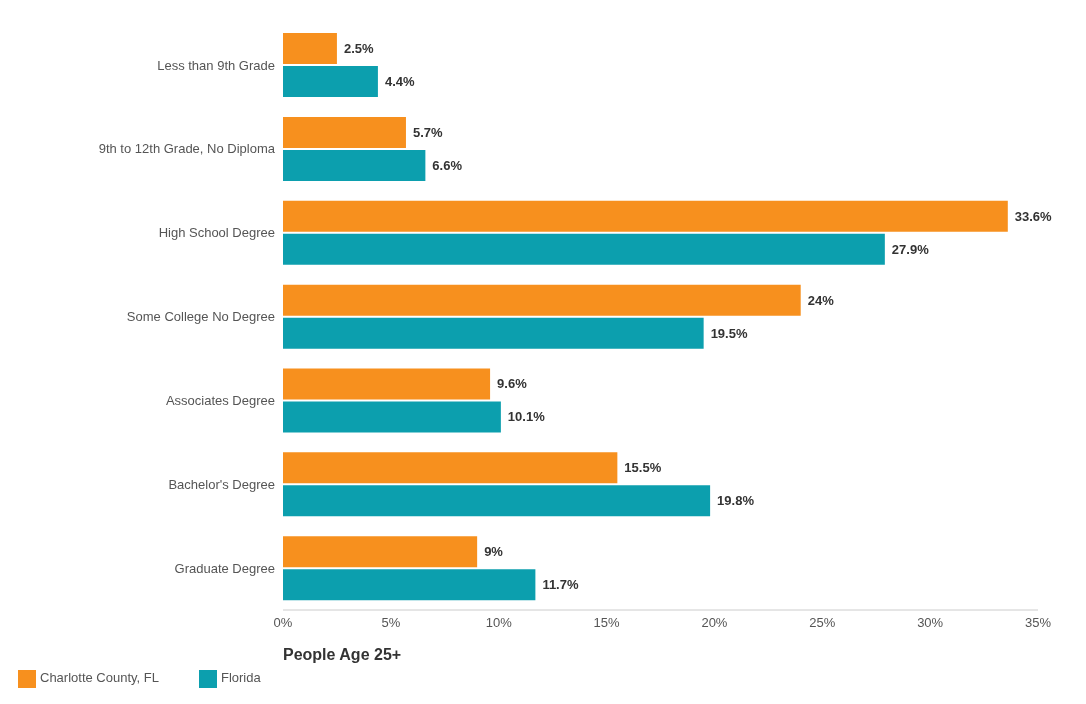 The image size is (1086, 704). I want to click on x-tick-label: 5%, so click(391, 623).